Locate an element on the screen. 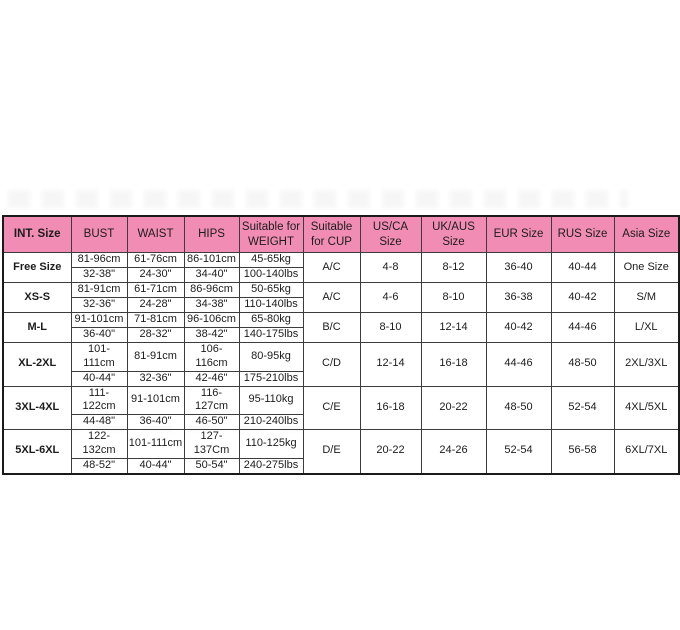  waist-in-cell: 28-32" is located at coordinates (155, 335).